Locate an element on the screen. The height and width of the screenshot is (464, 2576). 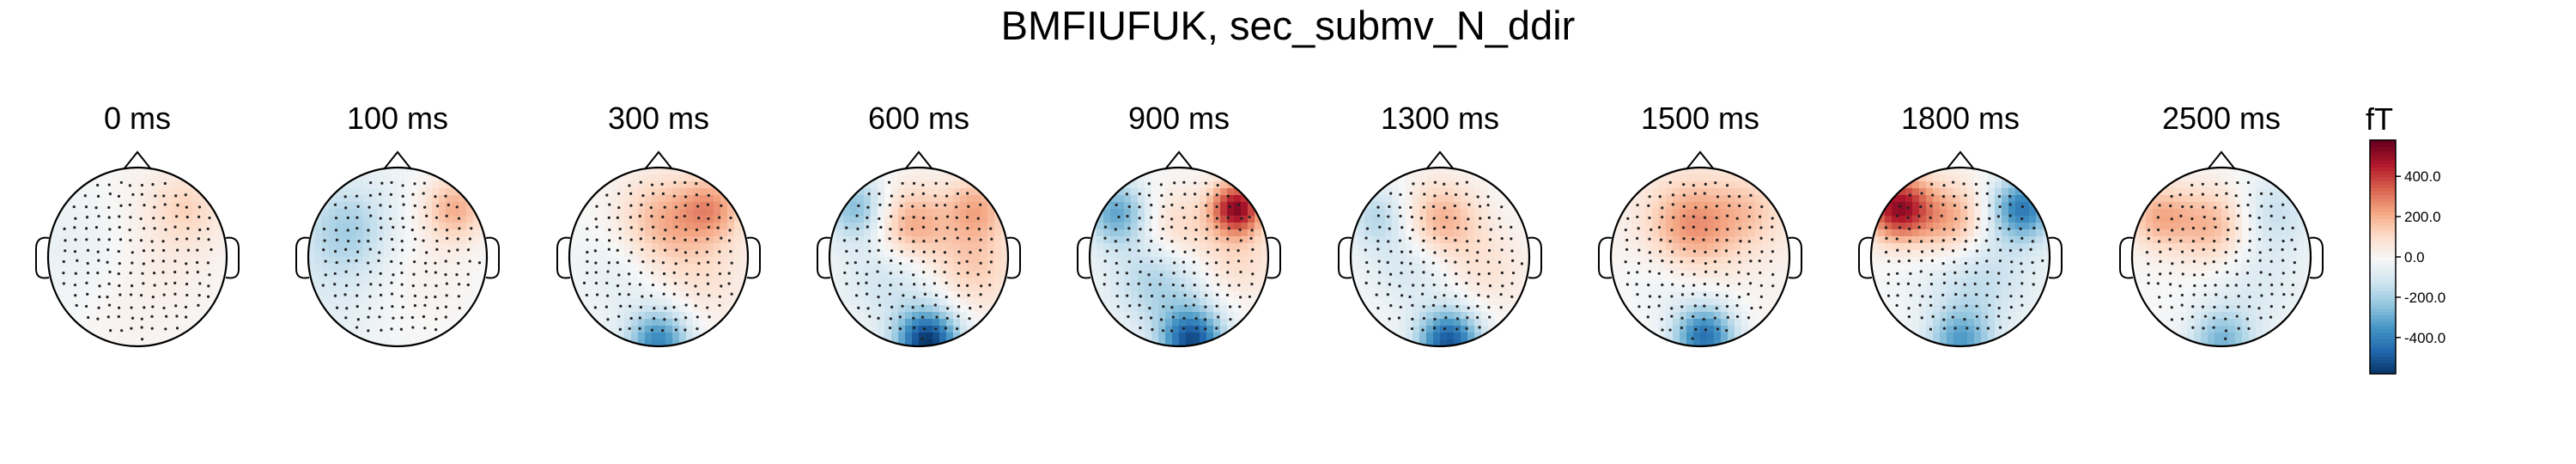
topomap-8: 2500 ms is located at coordinates (2222, 224).